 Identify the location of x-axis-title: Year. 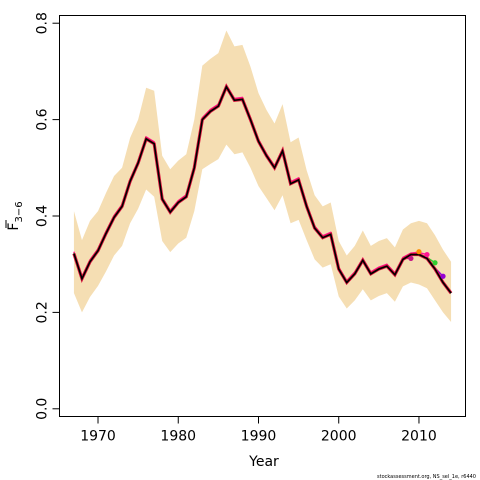
(263, 462).